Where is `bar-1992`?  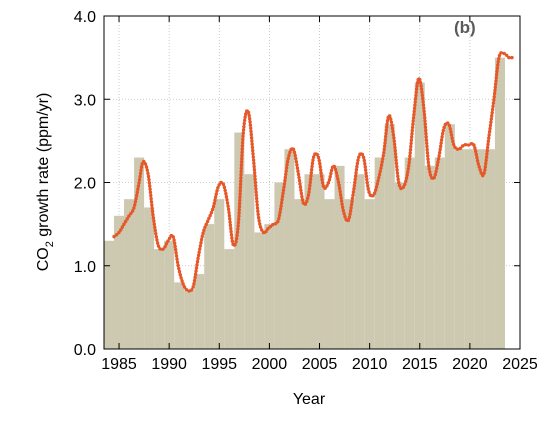 bar-1992 is located at coordinates (189, 319).